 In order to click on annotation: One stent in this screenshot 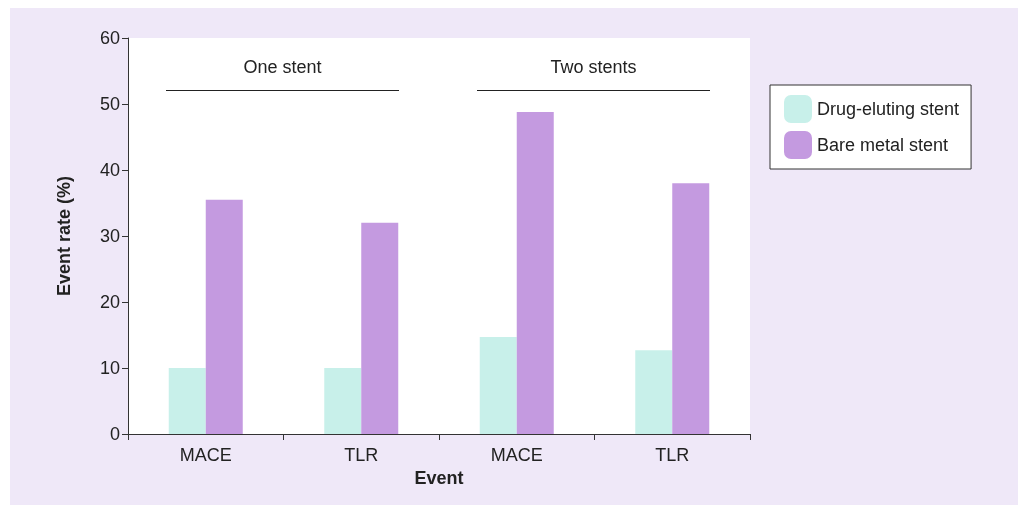, I will do `click(282, 67)`.